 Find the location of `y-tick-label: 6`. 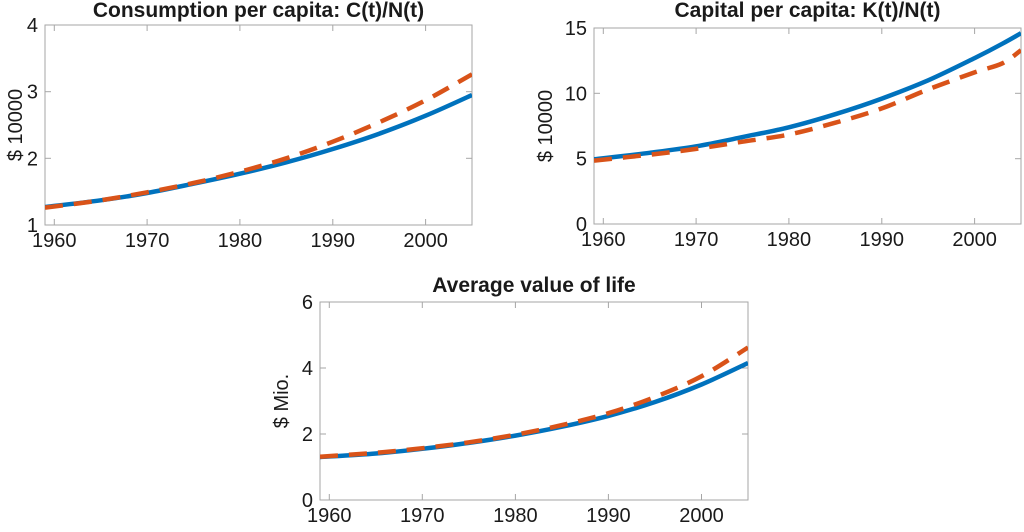

y-tick-label: 6 is located at coordinates (307, 303).